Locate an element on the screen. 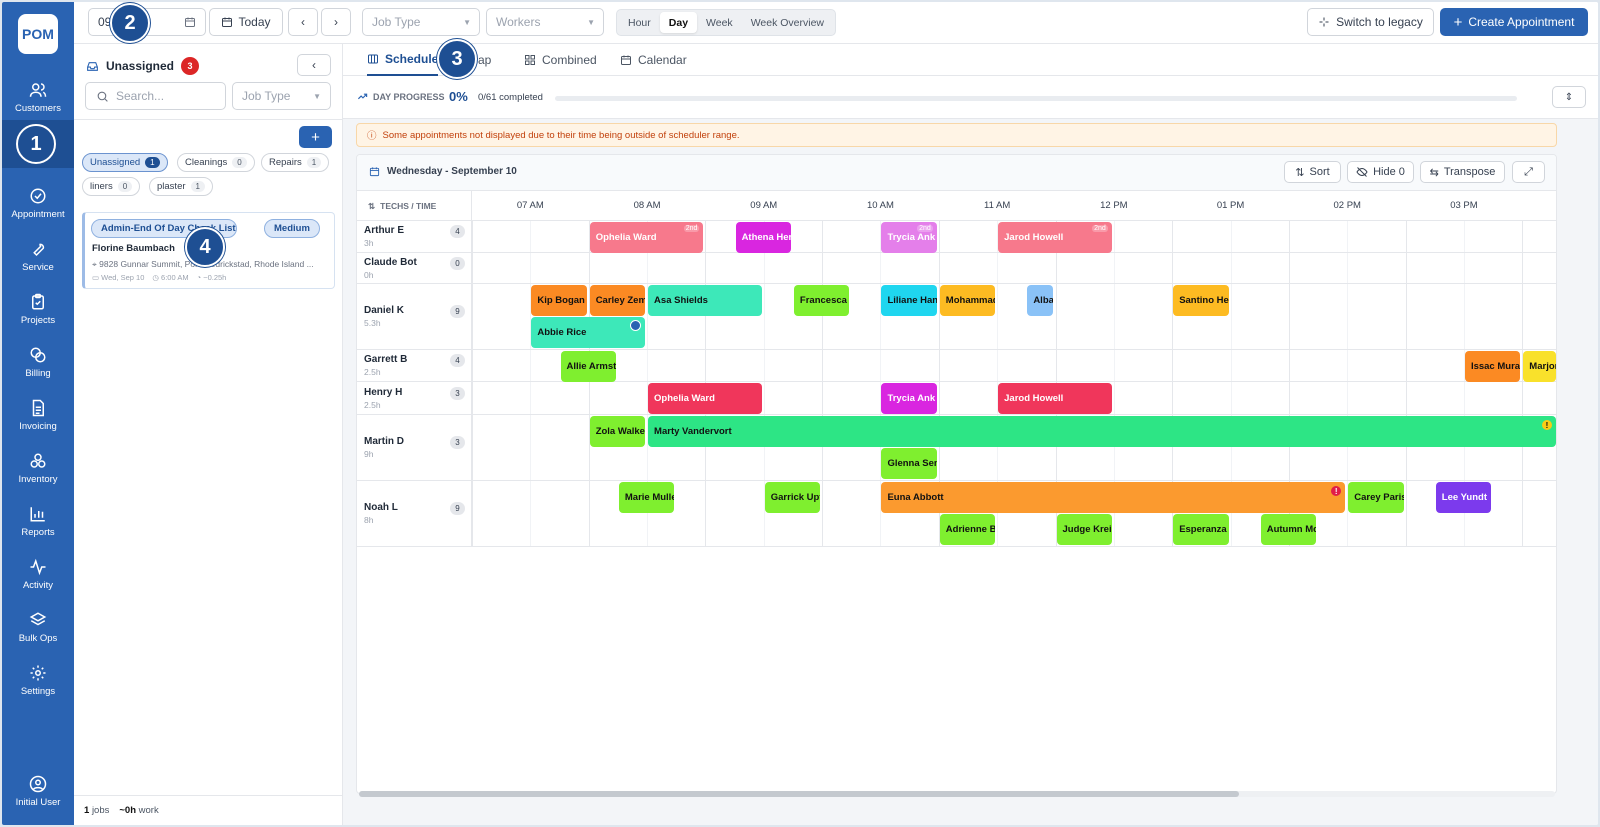  appointment-block: Mohammad is located at coordinates (967, 300).